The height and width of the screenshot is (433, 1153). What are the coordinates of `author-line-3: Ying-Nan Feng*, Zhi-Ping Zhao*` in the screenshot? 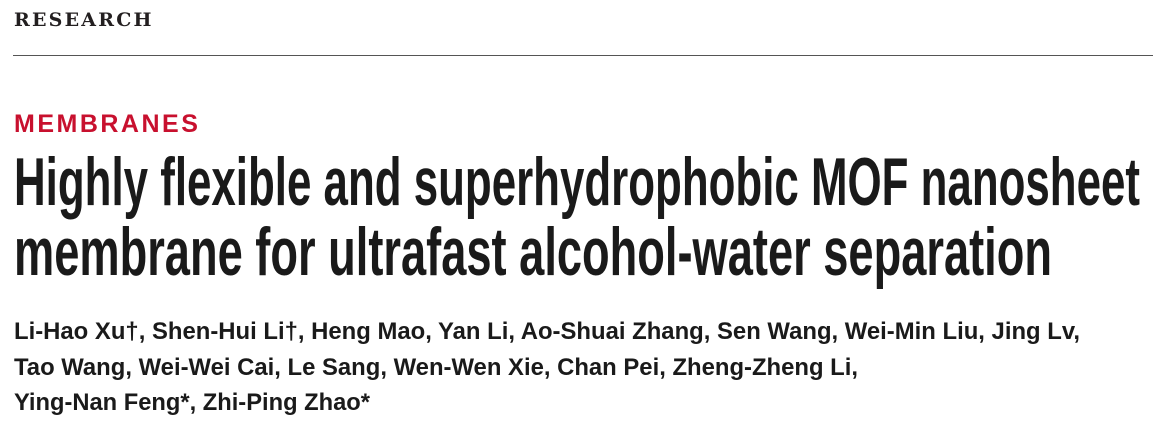 It's located at (192, 402).